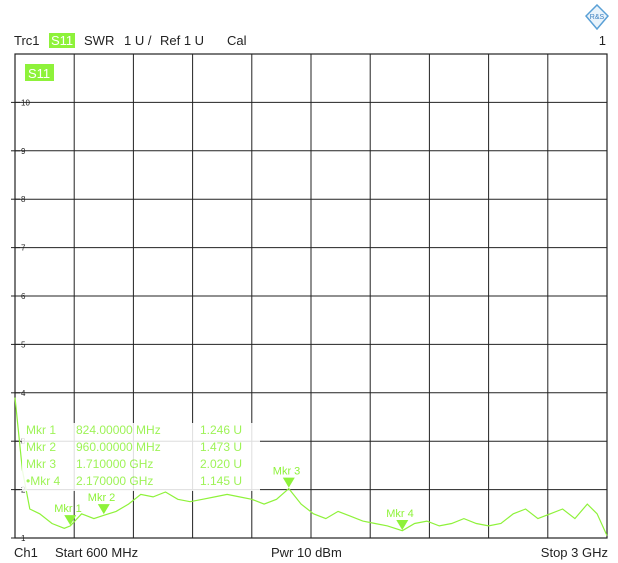 The height and width of the screenshot is (563, 618). What do you see at coordinates (41, 430) in the screenshot?
I see `marker-name: Mkr 1` at bounding box center [41, 430].